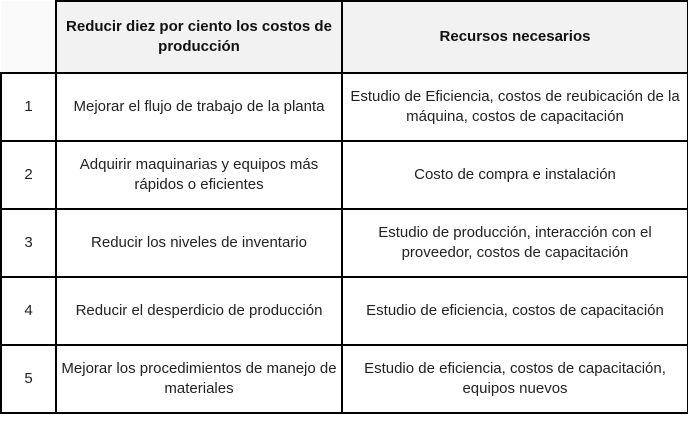 Image resolution: width=688 pixels, height=423 pixels. Describe the element at coordinates (514, 175) in the screenshot. I see `resources-cell: Costo de compra e instalación` at that location.